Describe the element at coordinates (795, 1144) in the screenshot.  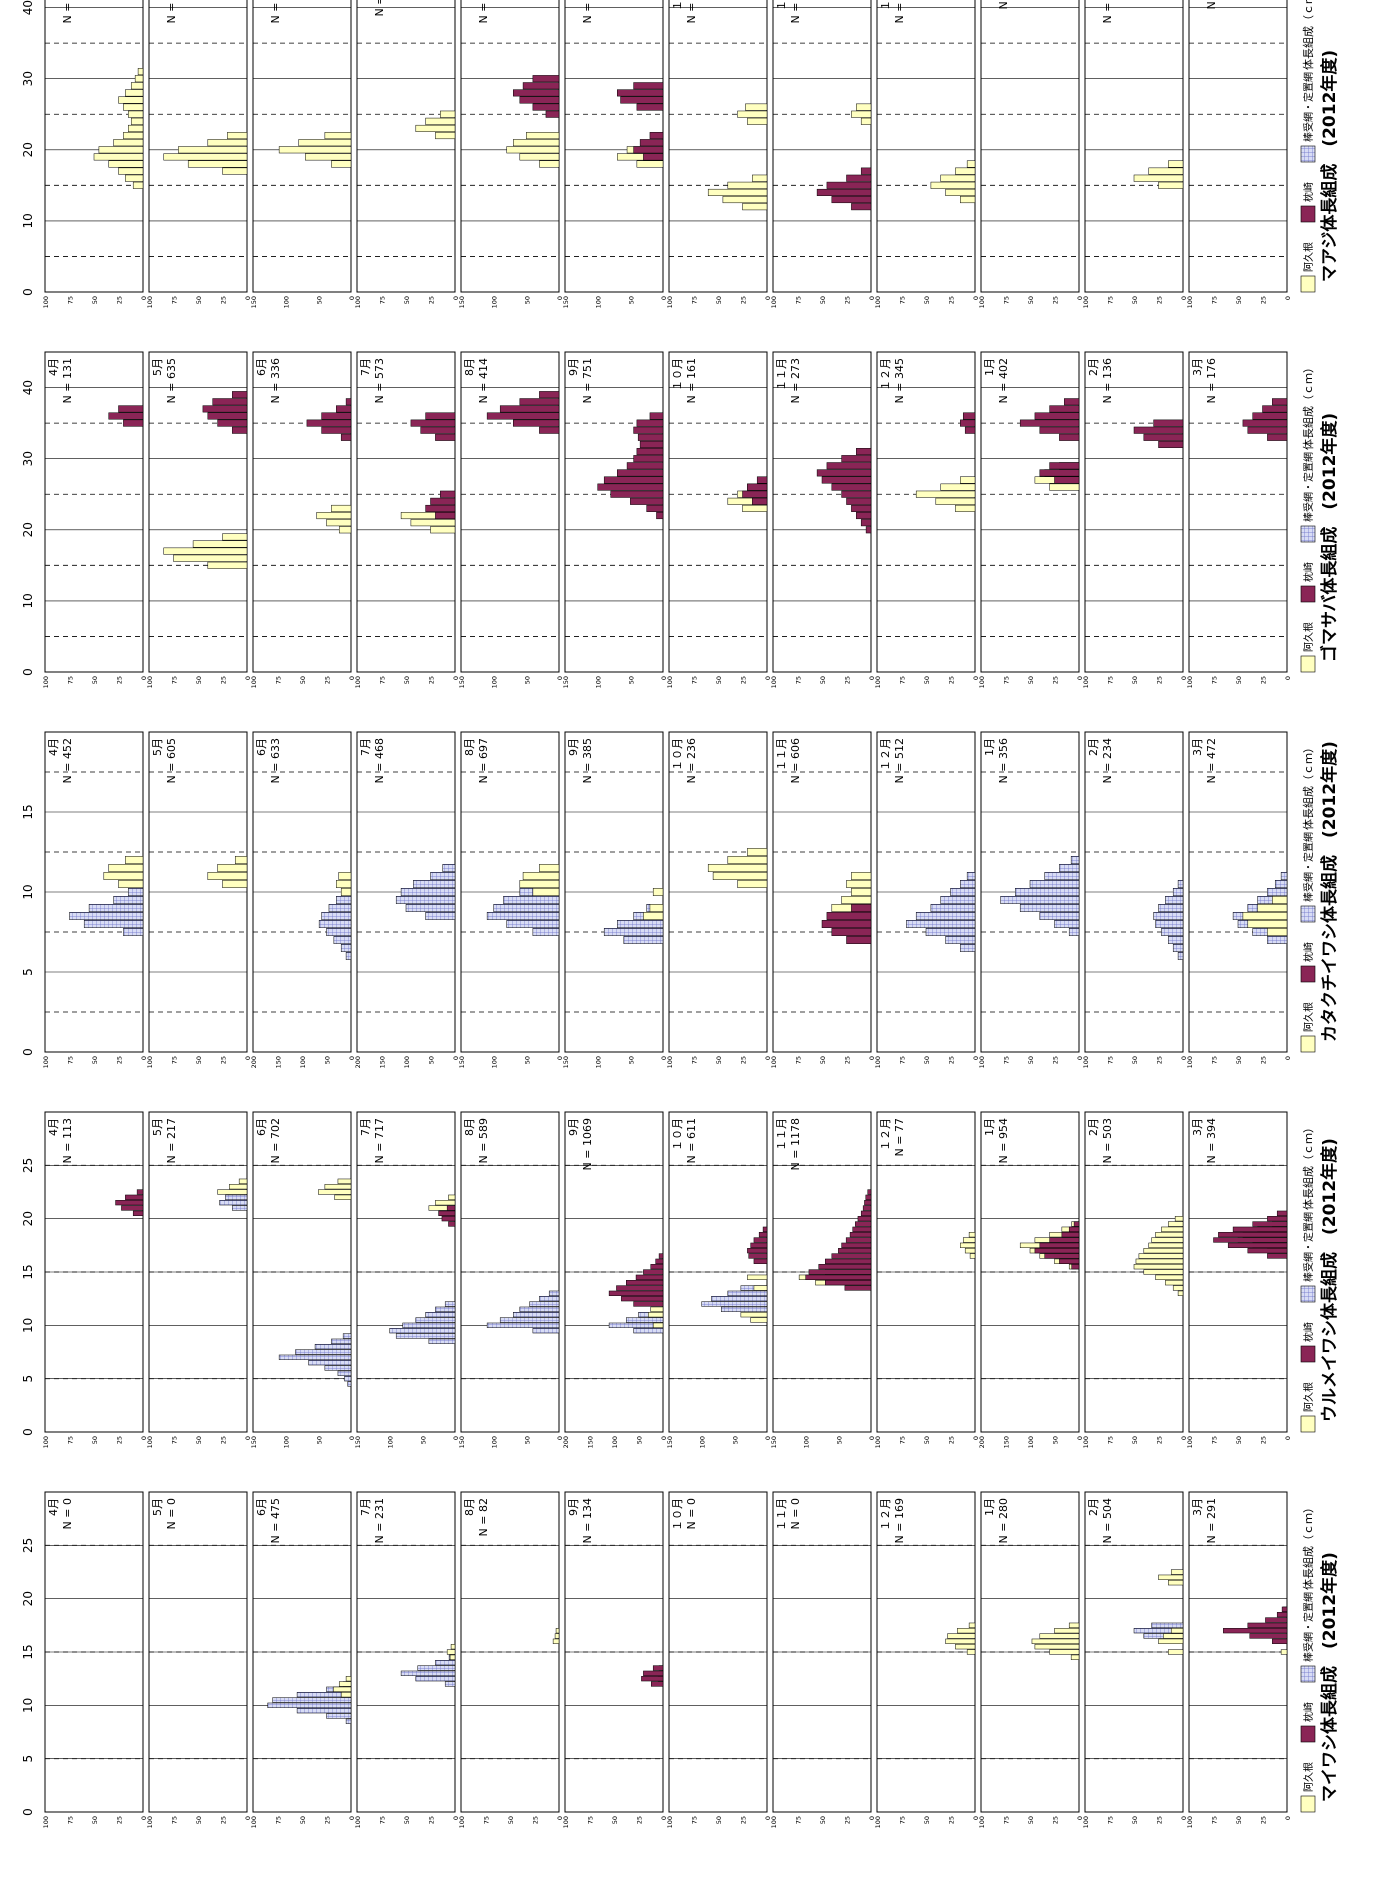
I see `n-label: N = 1178` at that location.